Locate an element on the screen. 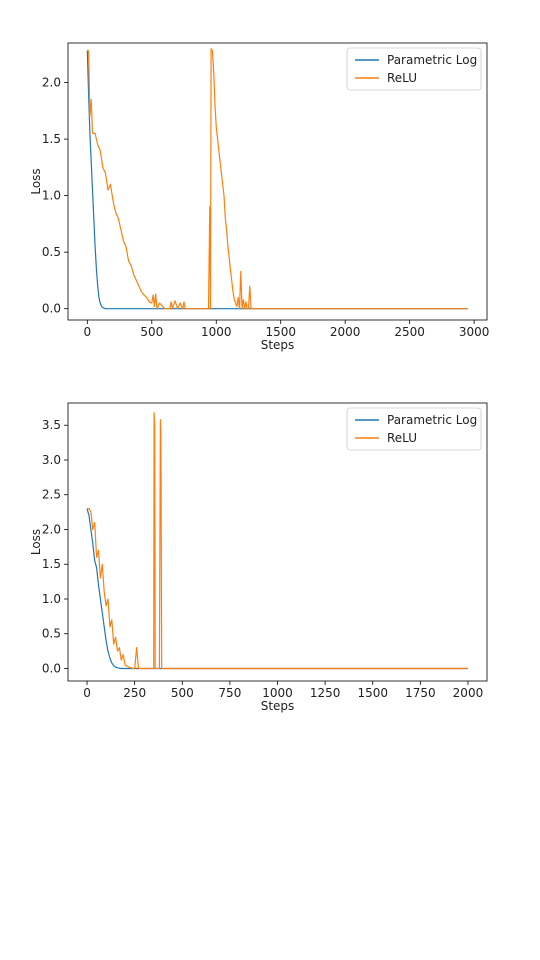 This screenshot has height=960, width=540. y-tick-label: 3.5 is located at coordinates (51, 425).